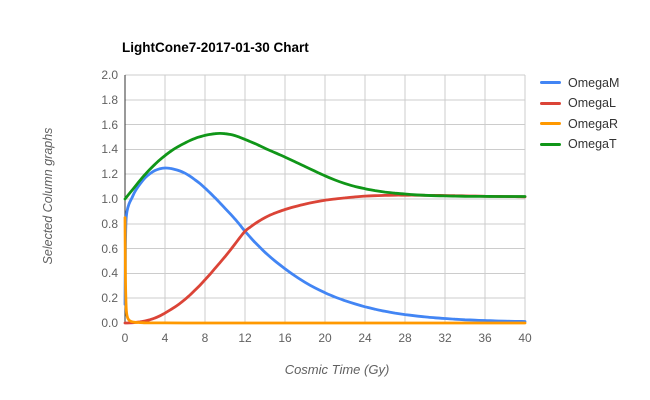 Image resolution: width=650 pixels, height=400 pixels. Describe the element at coordinates (594, 82) in the screenshot. I see `legend-label-omegam: OmegaM` at that location.